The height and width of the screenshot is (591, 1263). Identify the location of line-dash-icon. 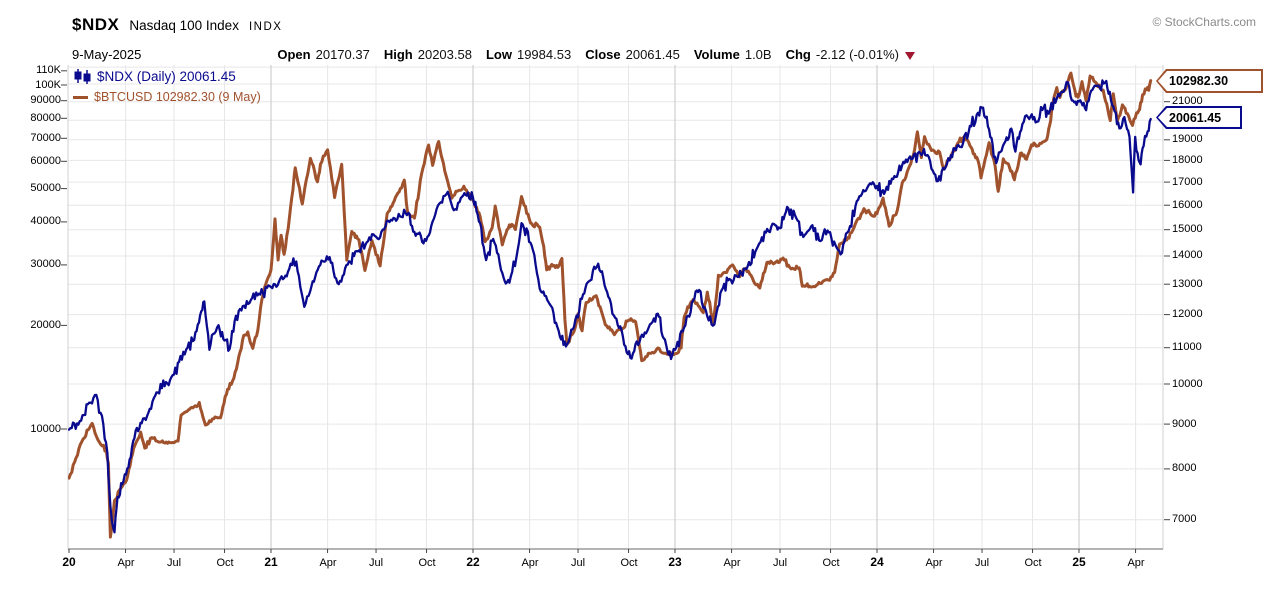
(80, 97).